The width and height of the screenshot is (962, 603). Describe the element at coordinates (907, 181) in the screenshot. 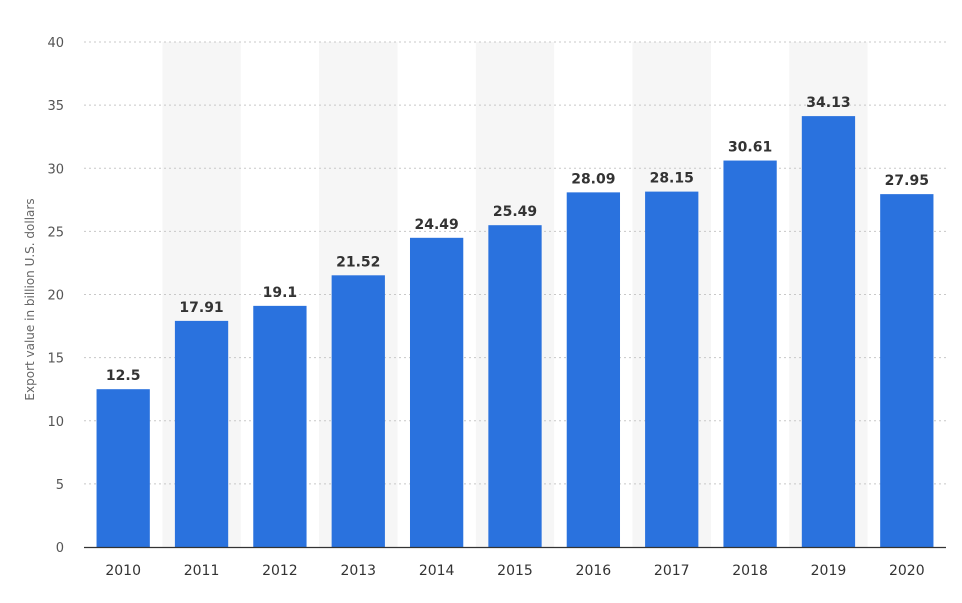

I see `data-label-2020: 27.95` at that location.